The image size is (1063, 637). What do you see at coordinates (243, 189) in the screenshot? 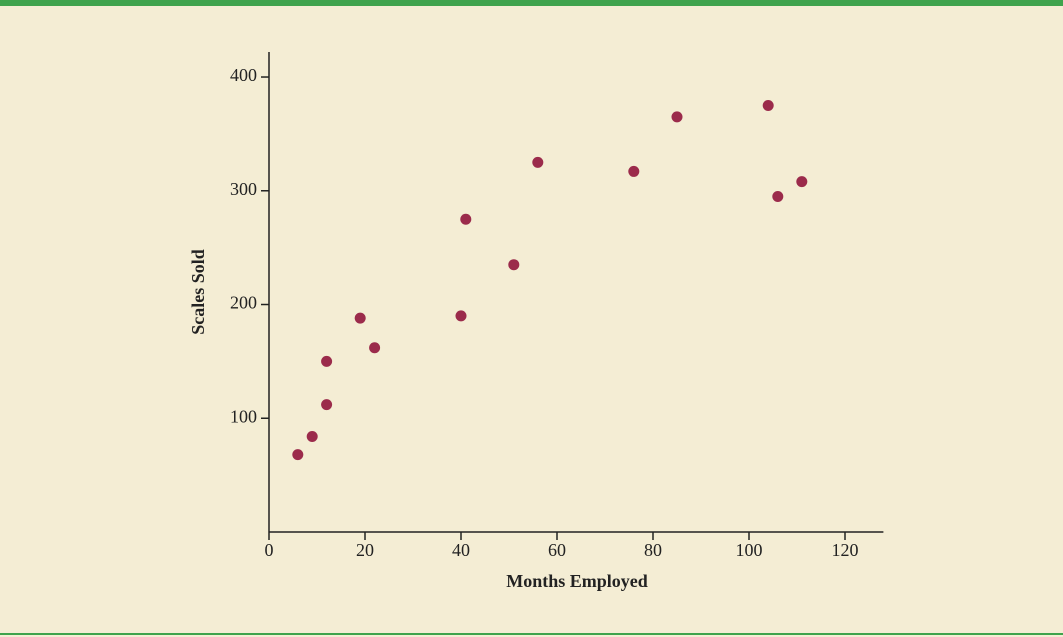
I see `y-tick-label: 300` at bounding box center [243, 189].